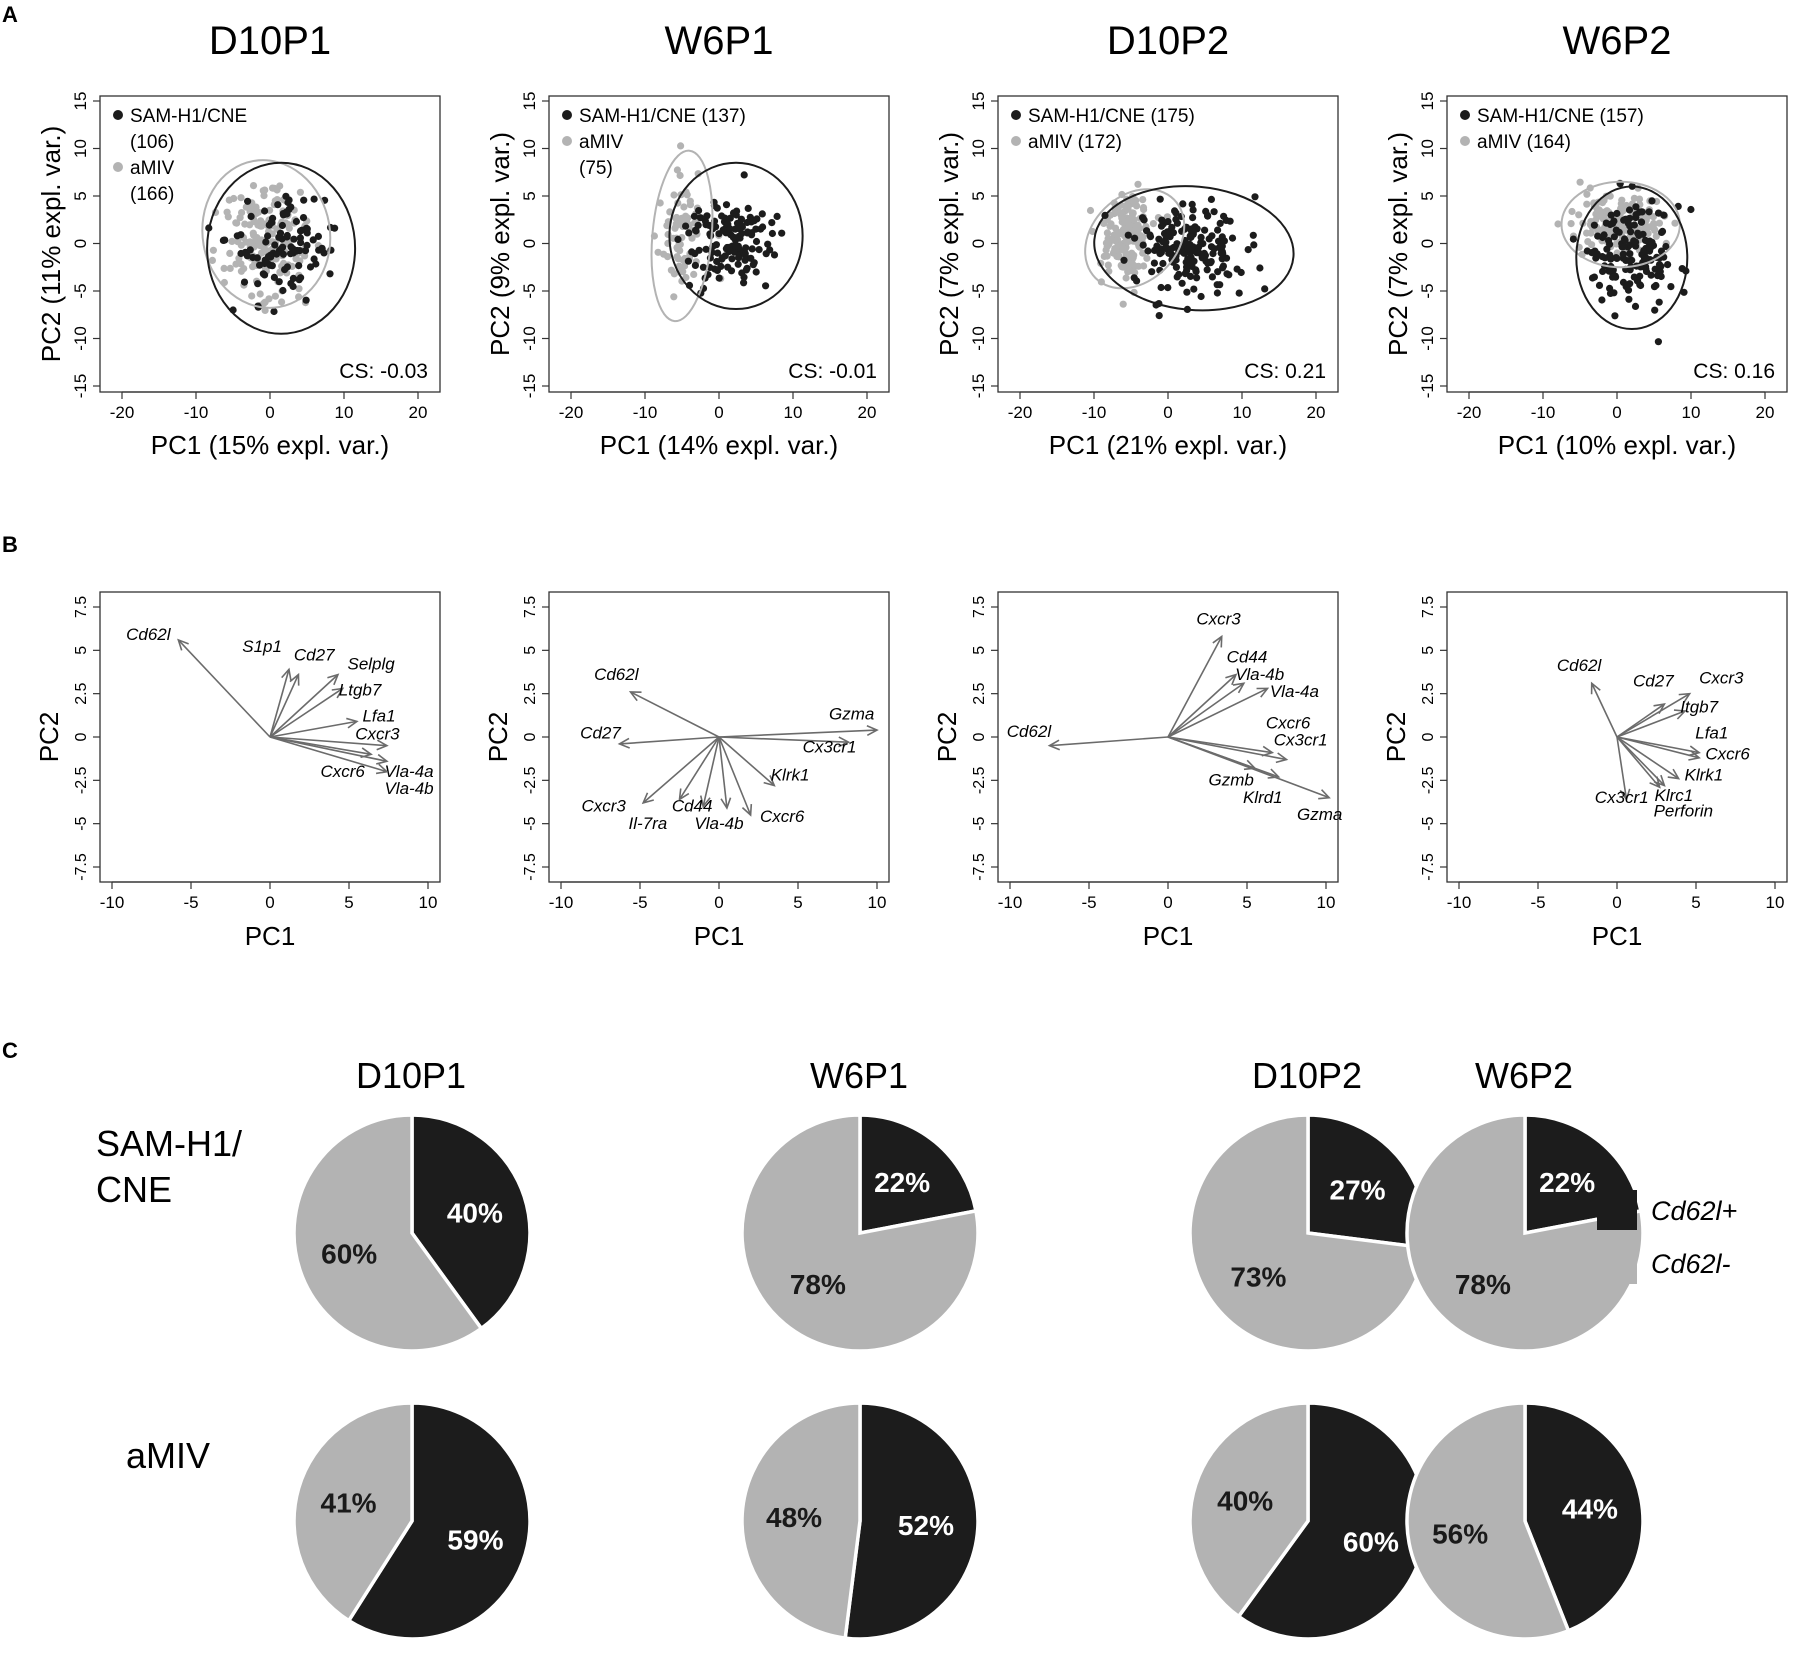  Describe the element at coordinates (1231, 780) in the screenshot. I see `gene-label: Gzmb` at that location.